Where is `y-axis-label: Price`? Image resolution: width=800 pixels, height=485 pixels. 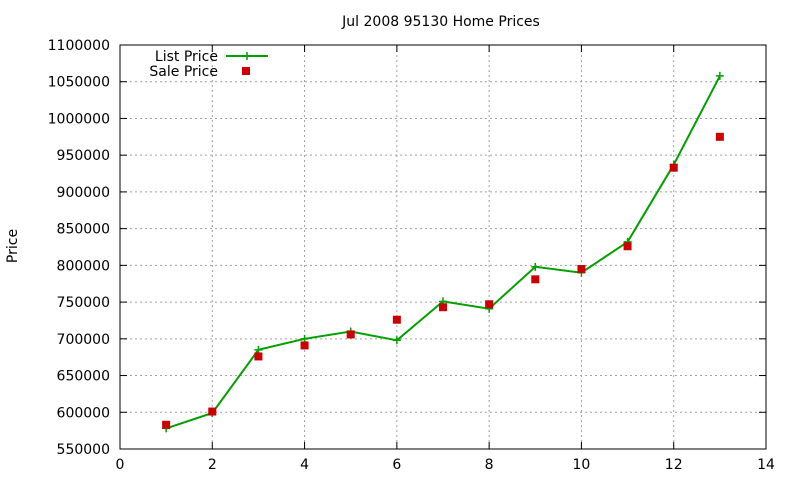
y-axis-label: Price is located at coordinates (13, 246).